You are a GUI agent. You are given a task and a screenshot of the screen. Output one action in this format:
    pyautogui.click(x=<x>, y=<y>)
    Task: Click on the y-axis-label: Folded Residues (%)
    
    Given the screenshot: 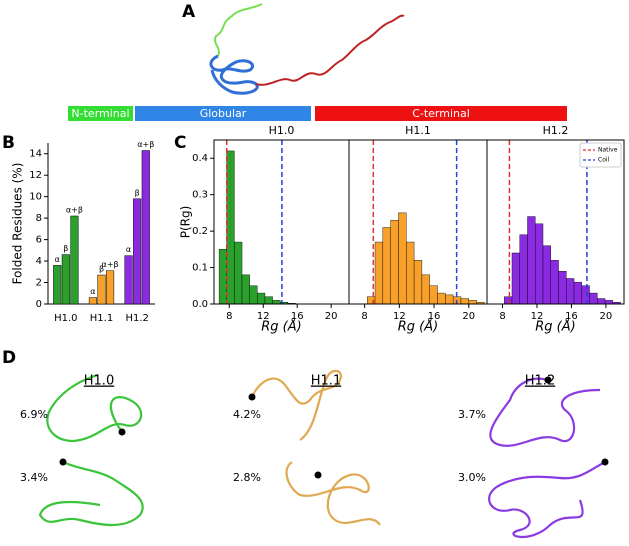 What is the action you would take?
    pyautogui.click(x=18, y=224)
    